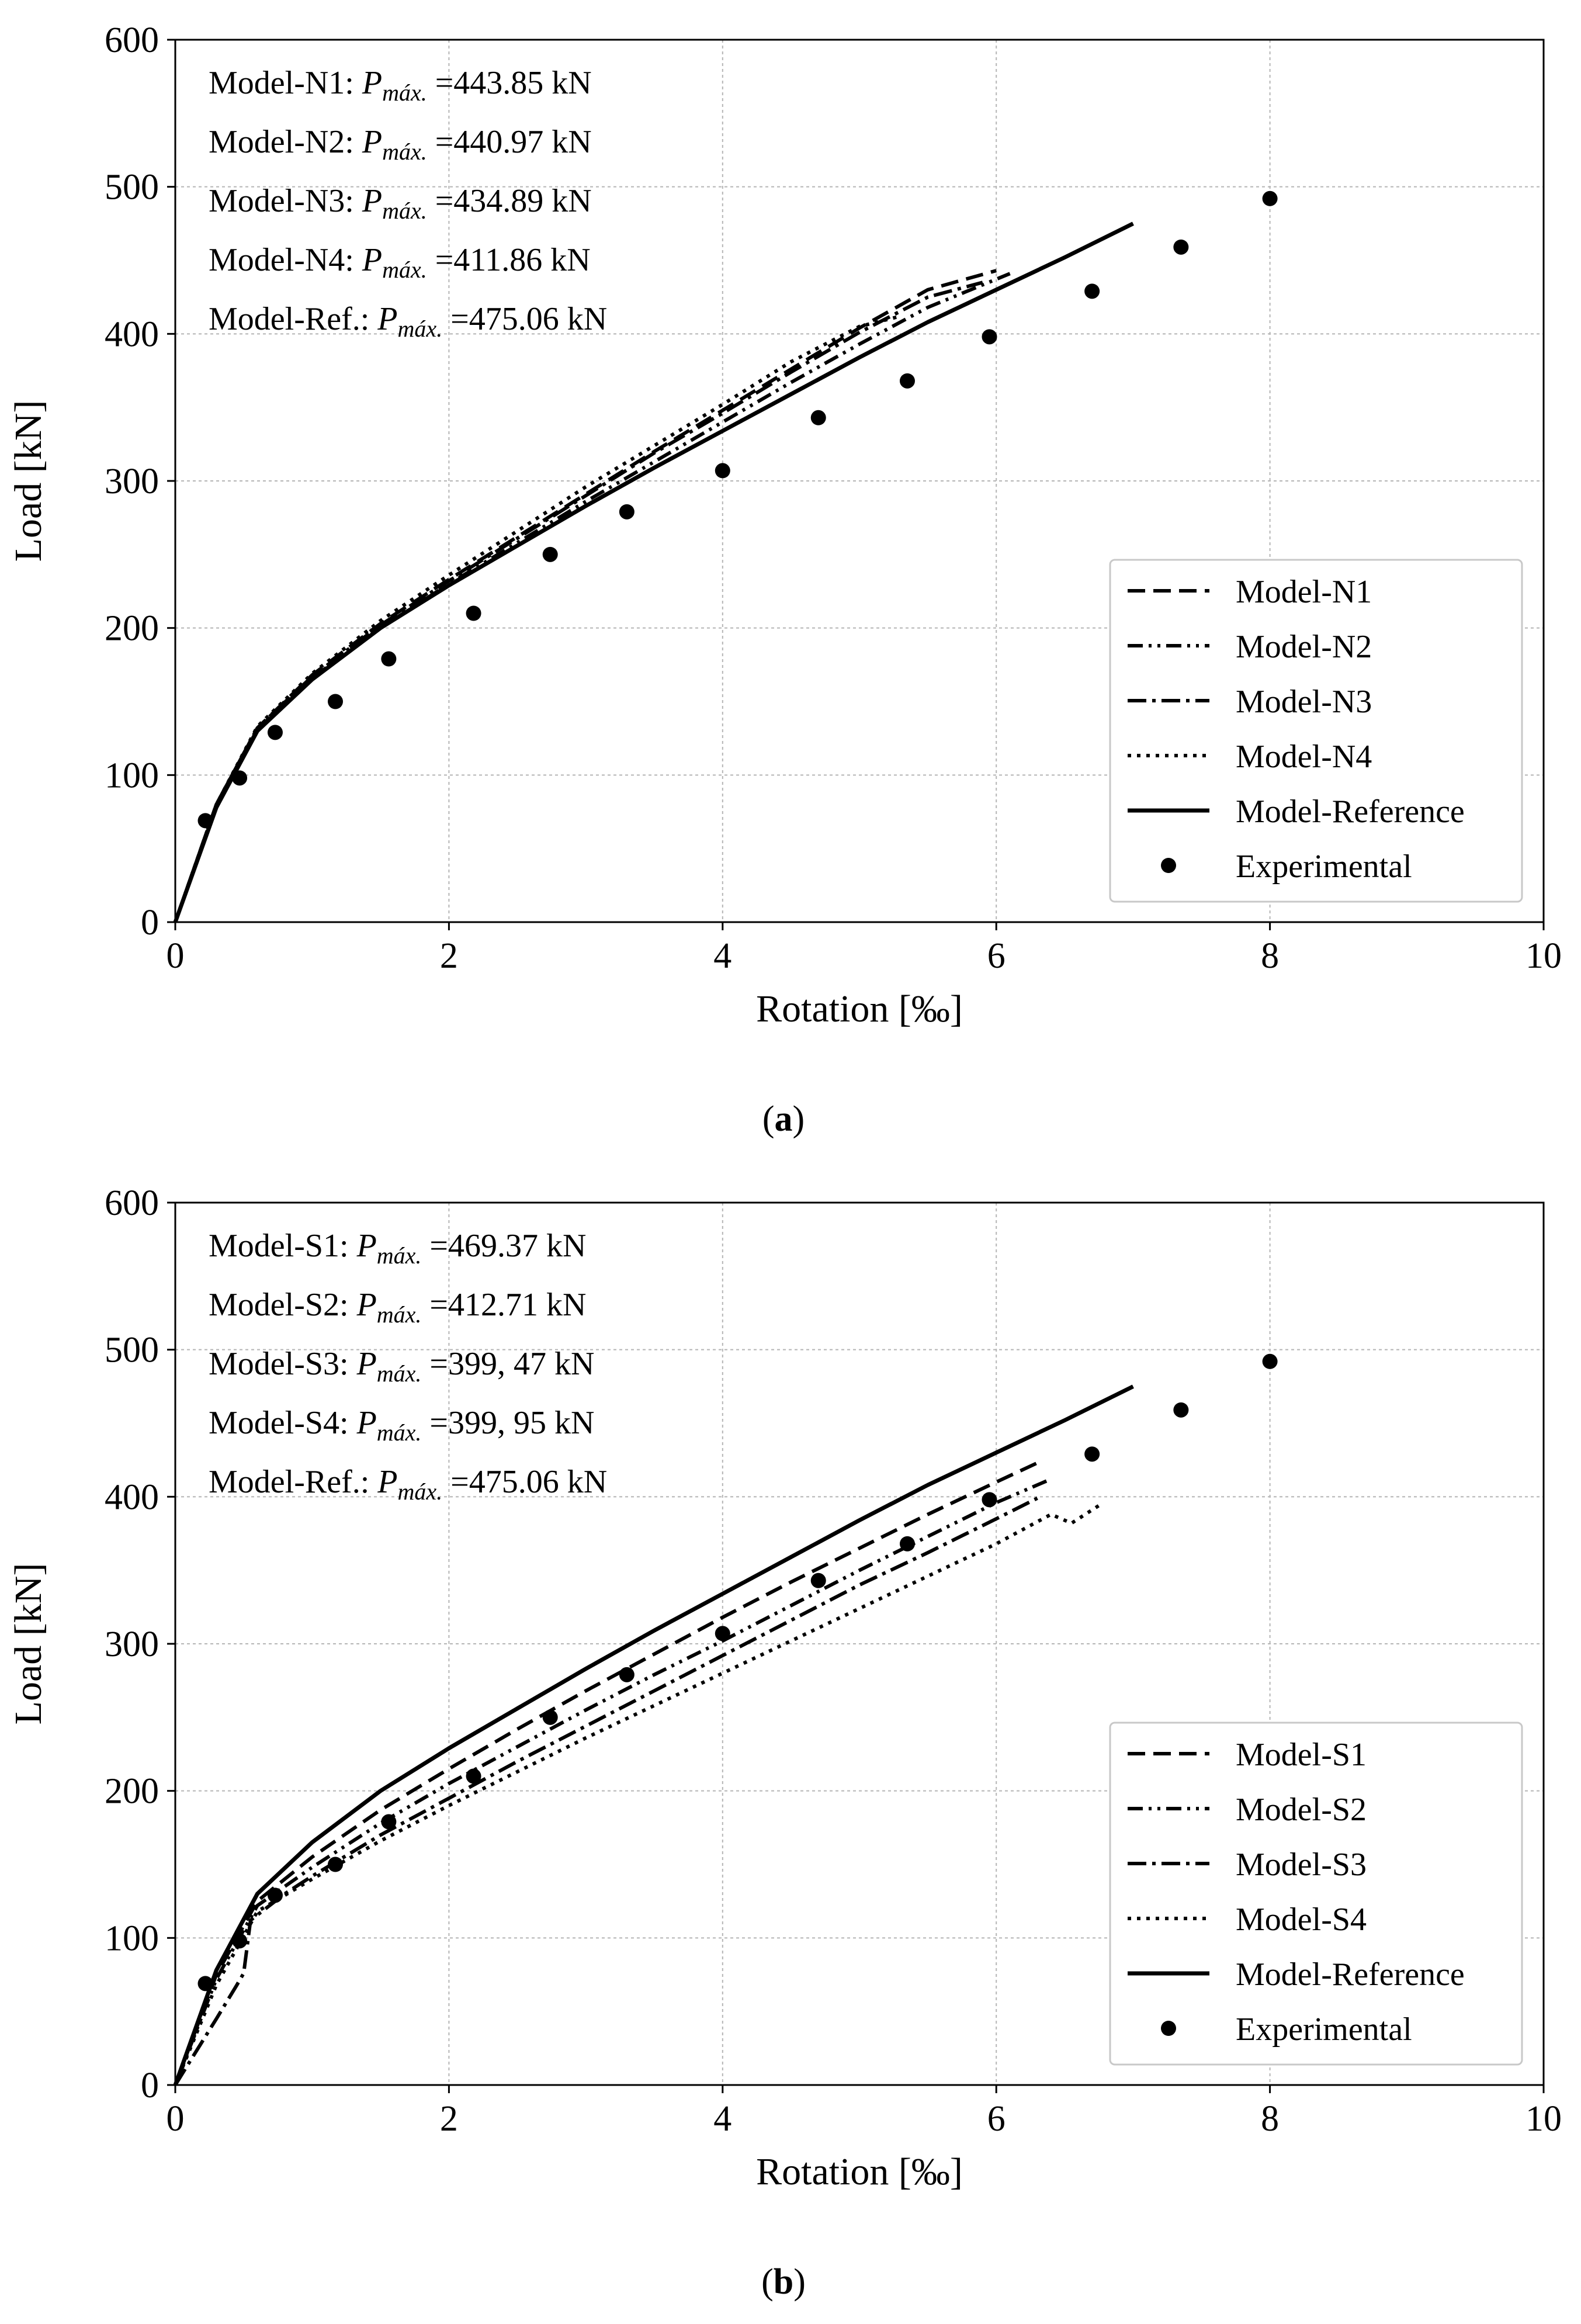 The height and width of the screenshot is (2324, 1581). What do you see at coordinates (1304, 592) in the screenshot?
I see `legend-label: Model-N1` at bounding box center [1304, 592].